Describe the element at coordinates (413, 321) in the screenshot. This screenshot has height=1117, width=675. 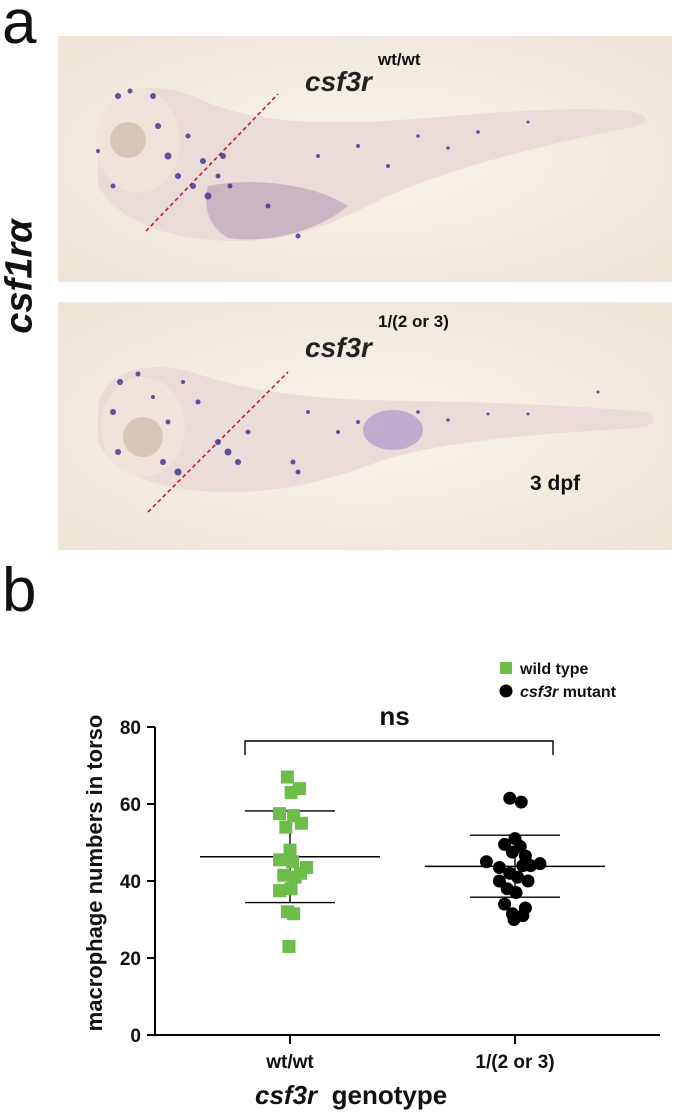
I see `bottom-genotype-label: 1/(2 or 3)` at that location.